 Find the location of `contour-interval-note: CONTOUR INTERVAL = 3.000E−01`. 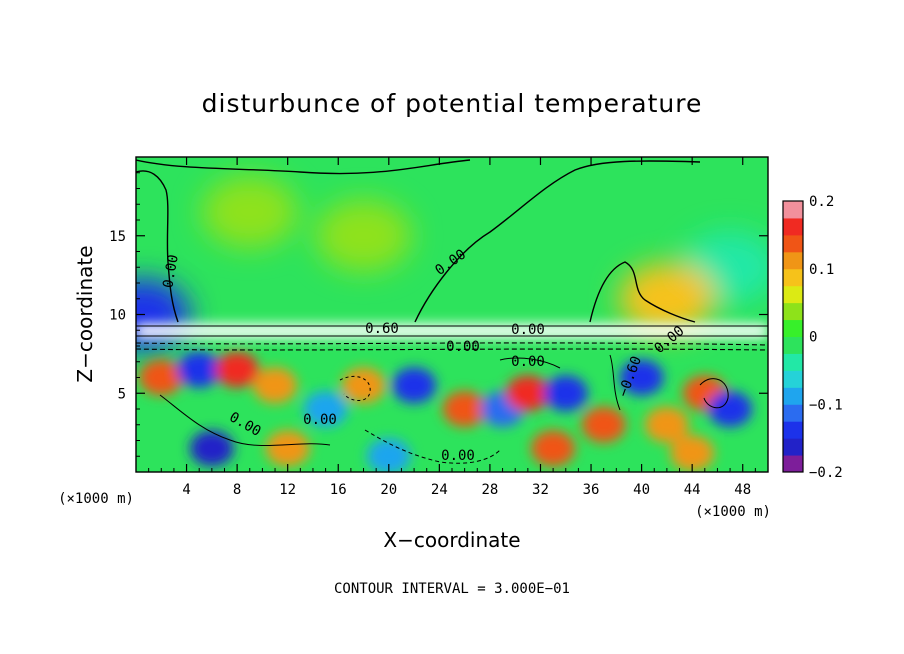

contour-interval-note: CONTOUR INTERVAL = 3.000E−01 is located at coordinates (452, 589).